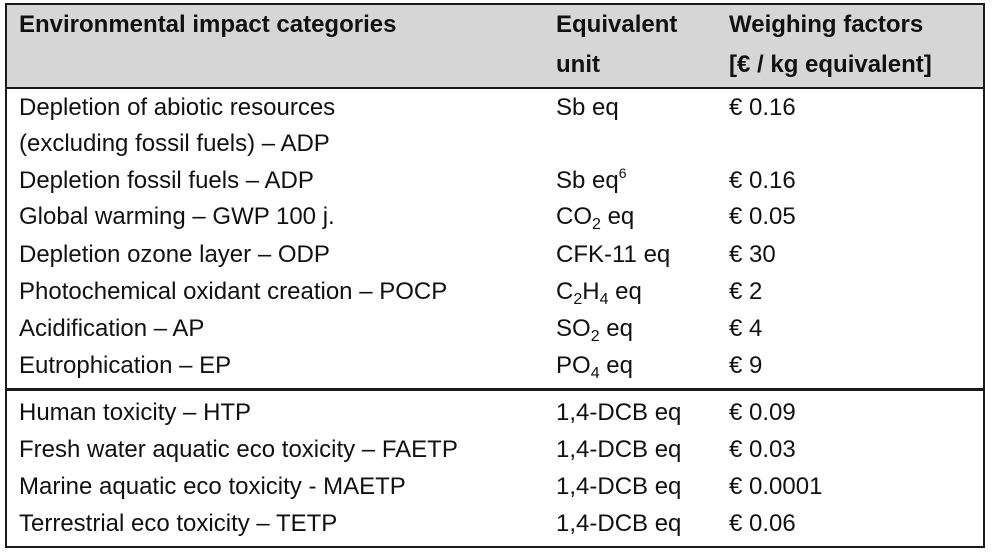 This screenshot has height=554, width=992. Describe the element at coordinates (826, 24) in the screenshot. I see `header-factors-line1: Weighing factors` at that location.